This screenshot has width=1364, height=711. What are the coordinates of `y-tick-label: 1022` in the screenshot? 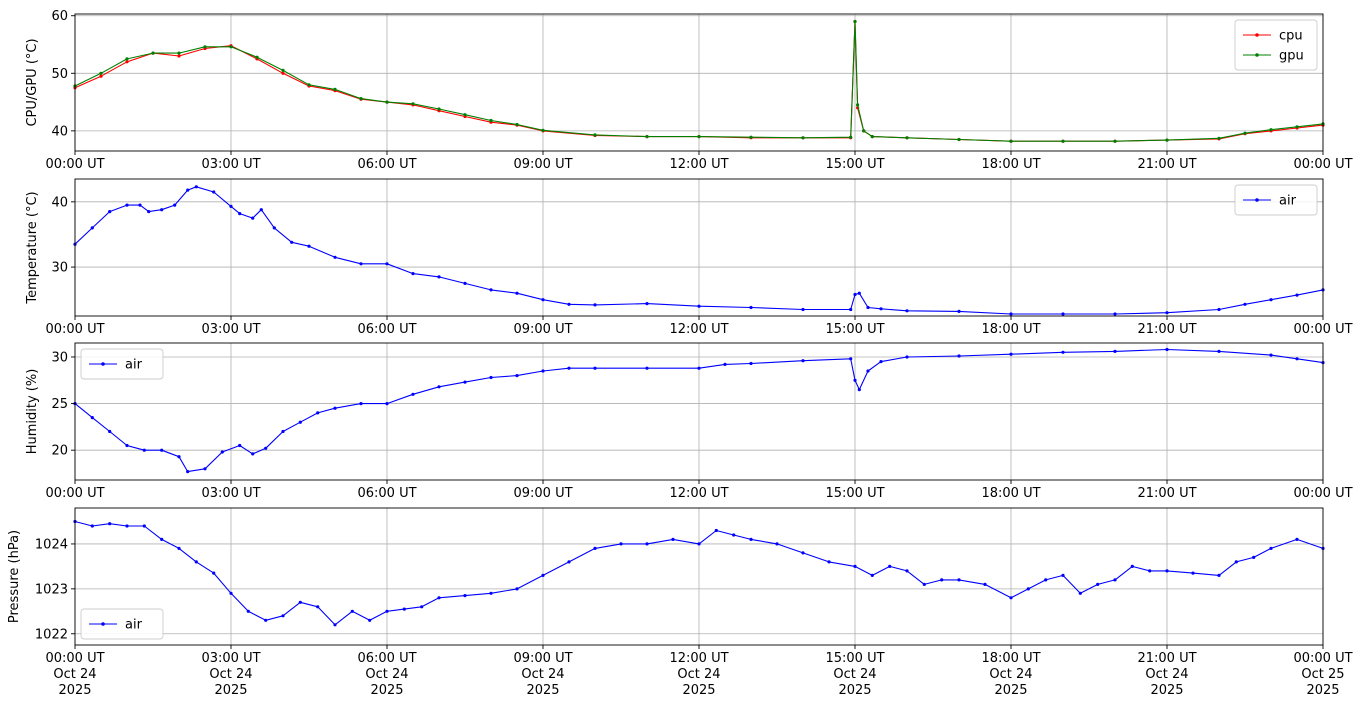 It's located at (51, 634).